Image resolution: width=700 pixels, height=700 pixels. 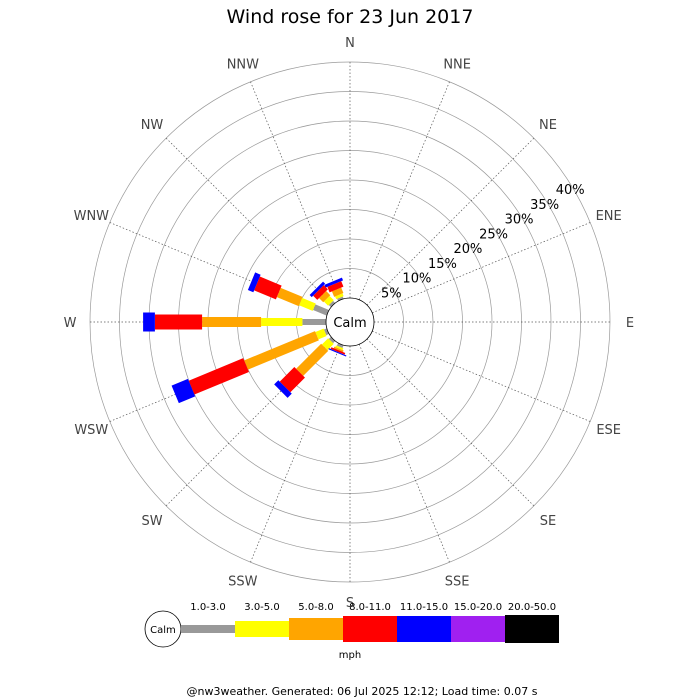 I want to click on ring-label: 10%, so click(x=416, y=279).